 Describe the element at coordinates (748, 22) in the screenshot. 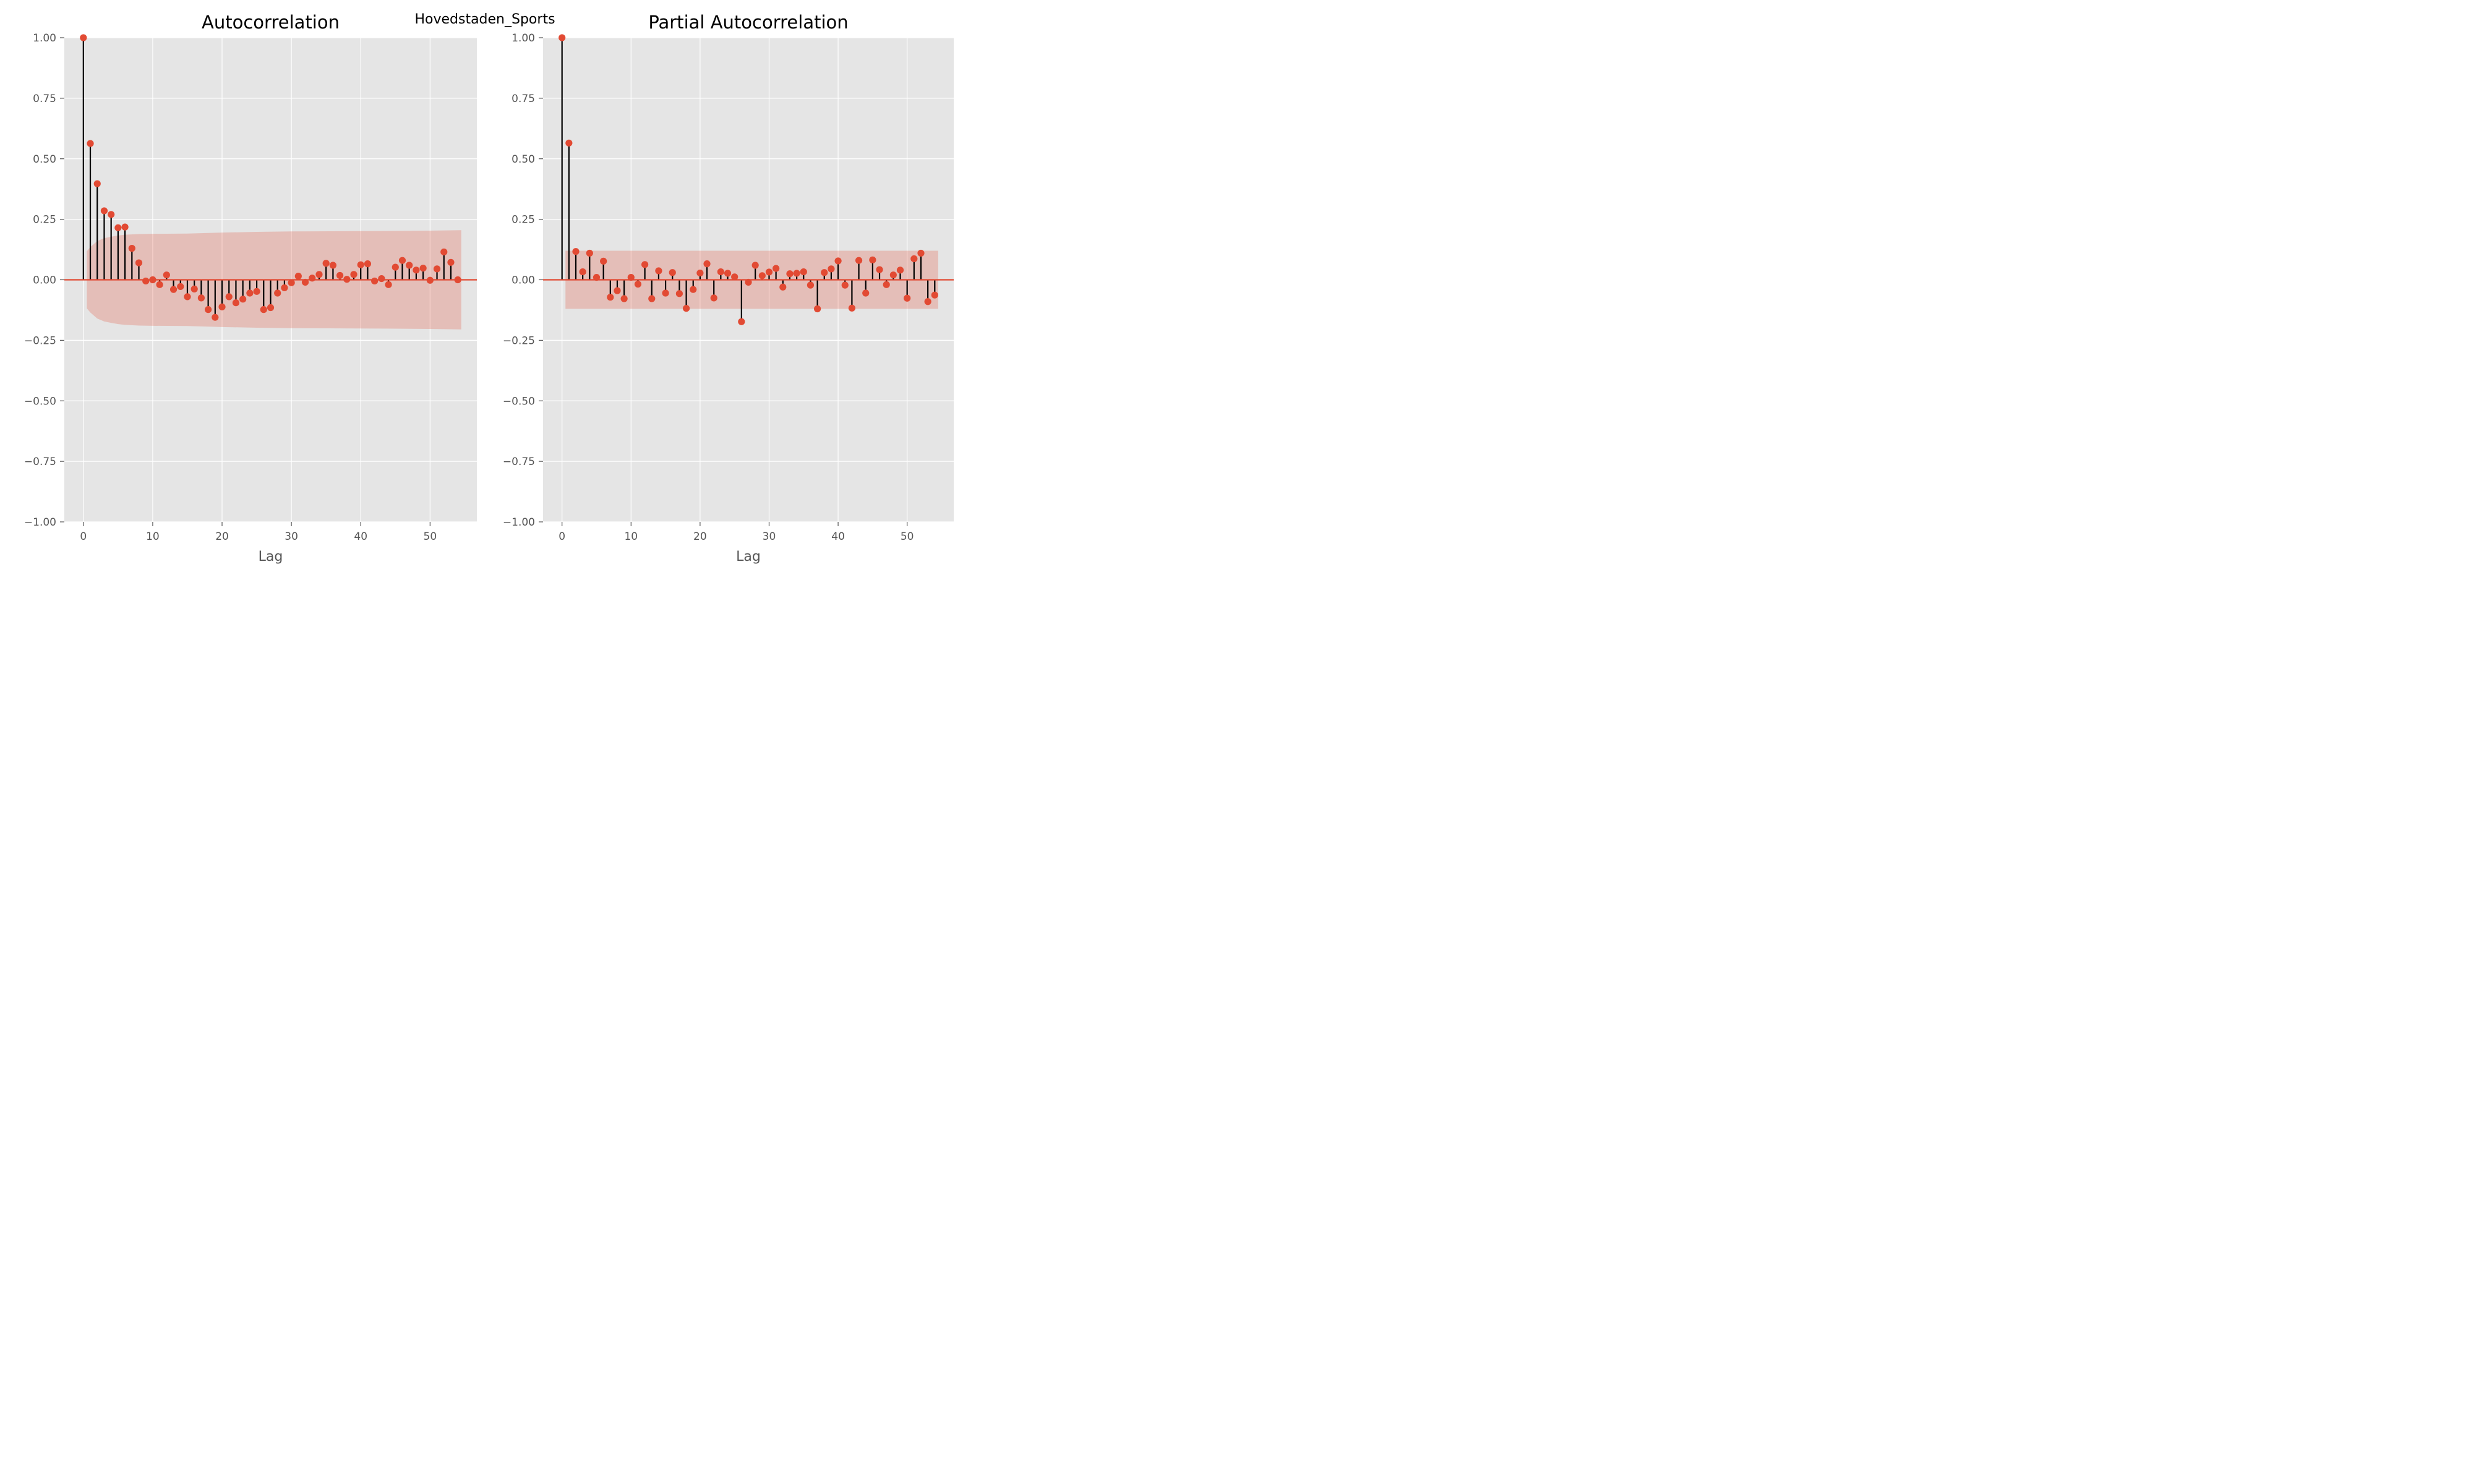

I see `pacf-title: Partial Autocorrelation` at that location.